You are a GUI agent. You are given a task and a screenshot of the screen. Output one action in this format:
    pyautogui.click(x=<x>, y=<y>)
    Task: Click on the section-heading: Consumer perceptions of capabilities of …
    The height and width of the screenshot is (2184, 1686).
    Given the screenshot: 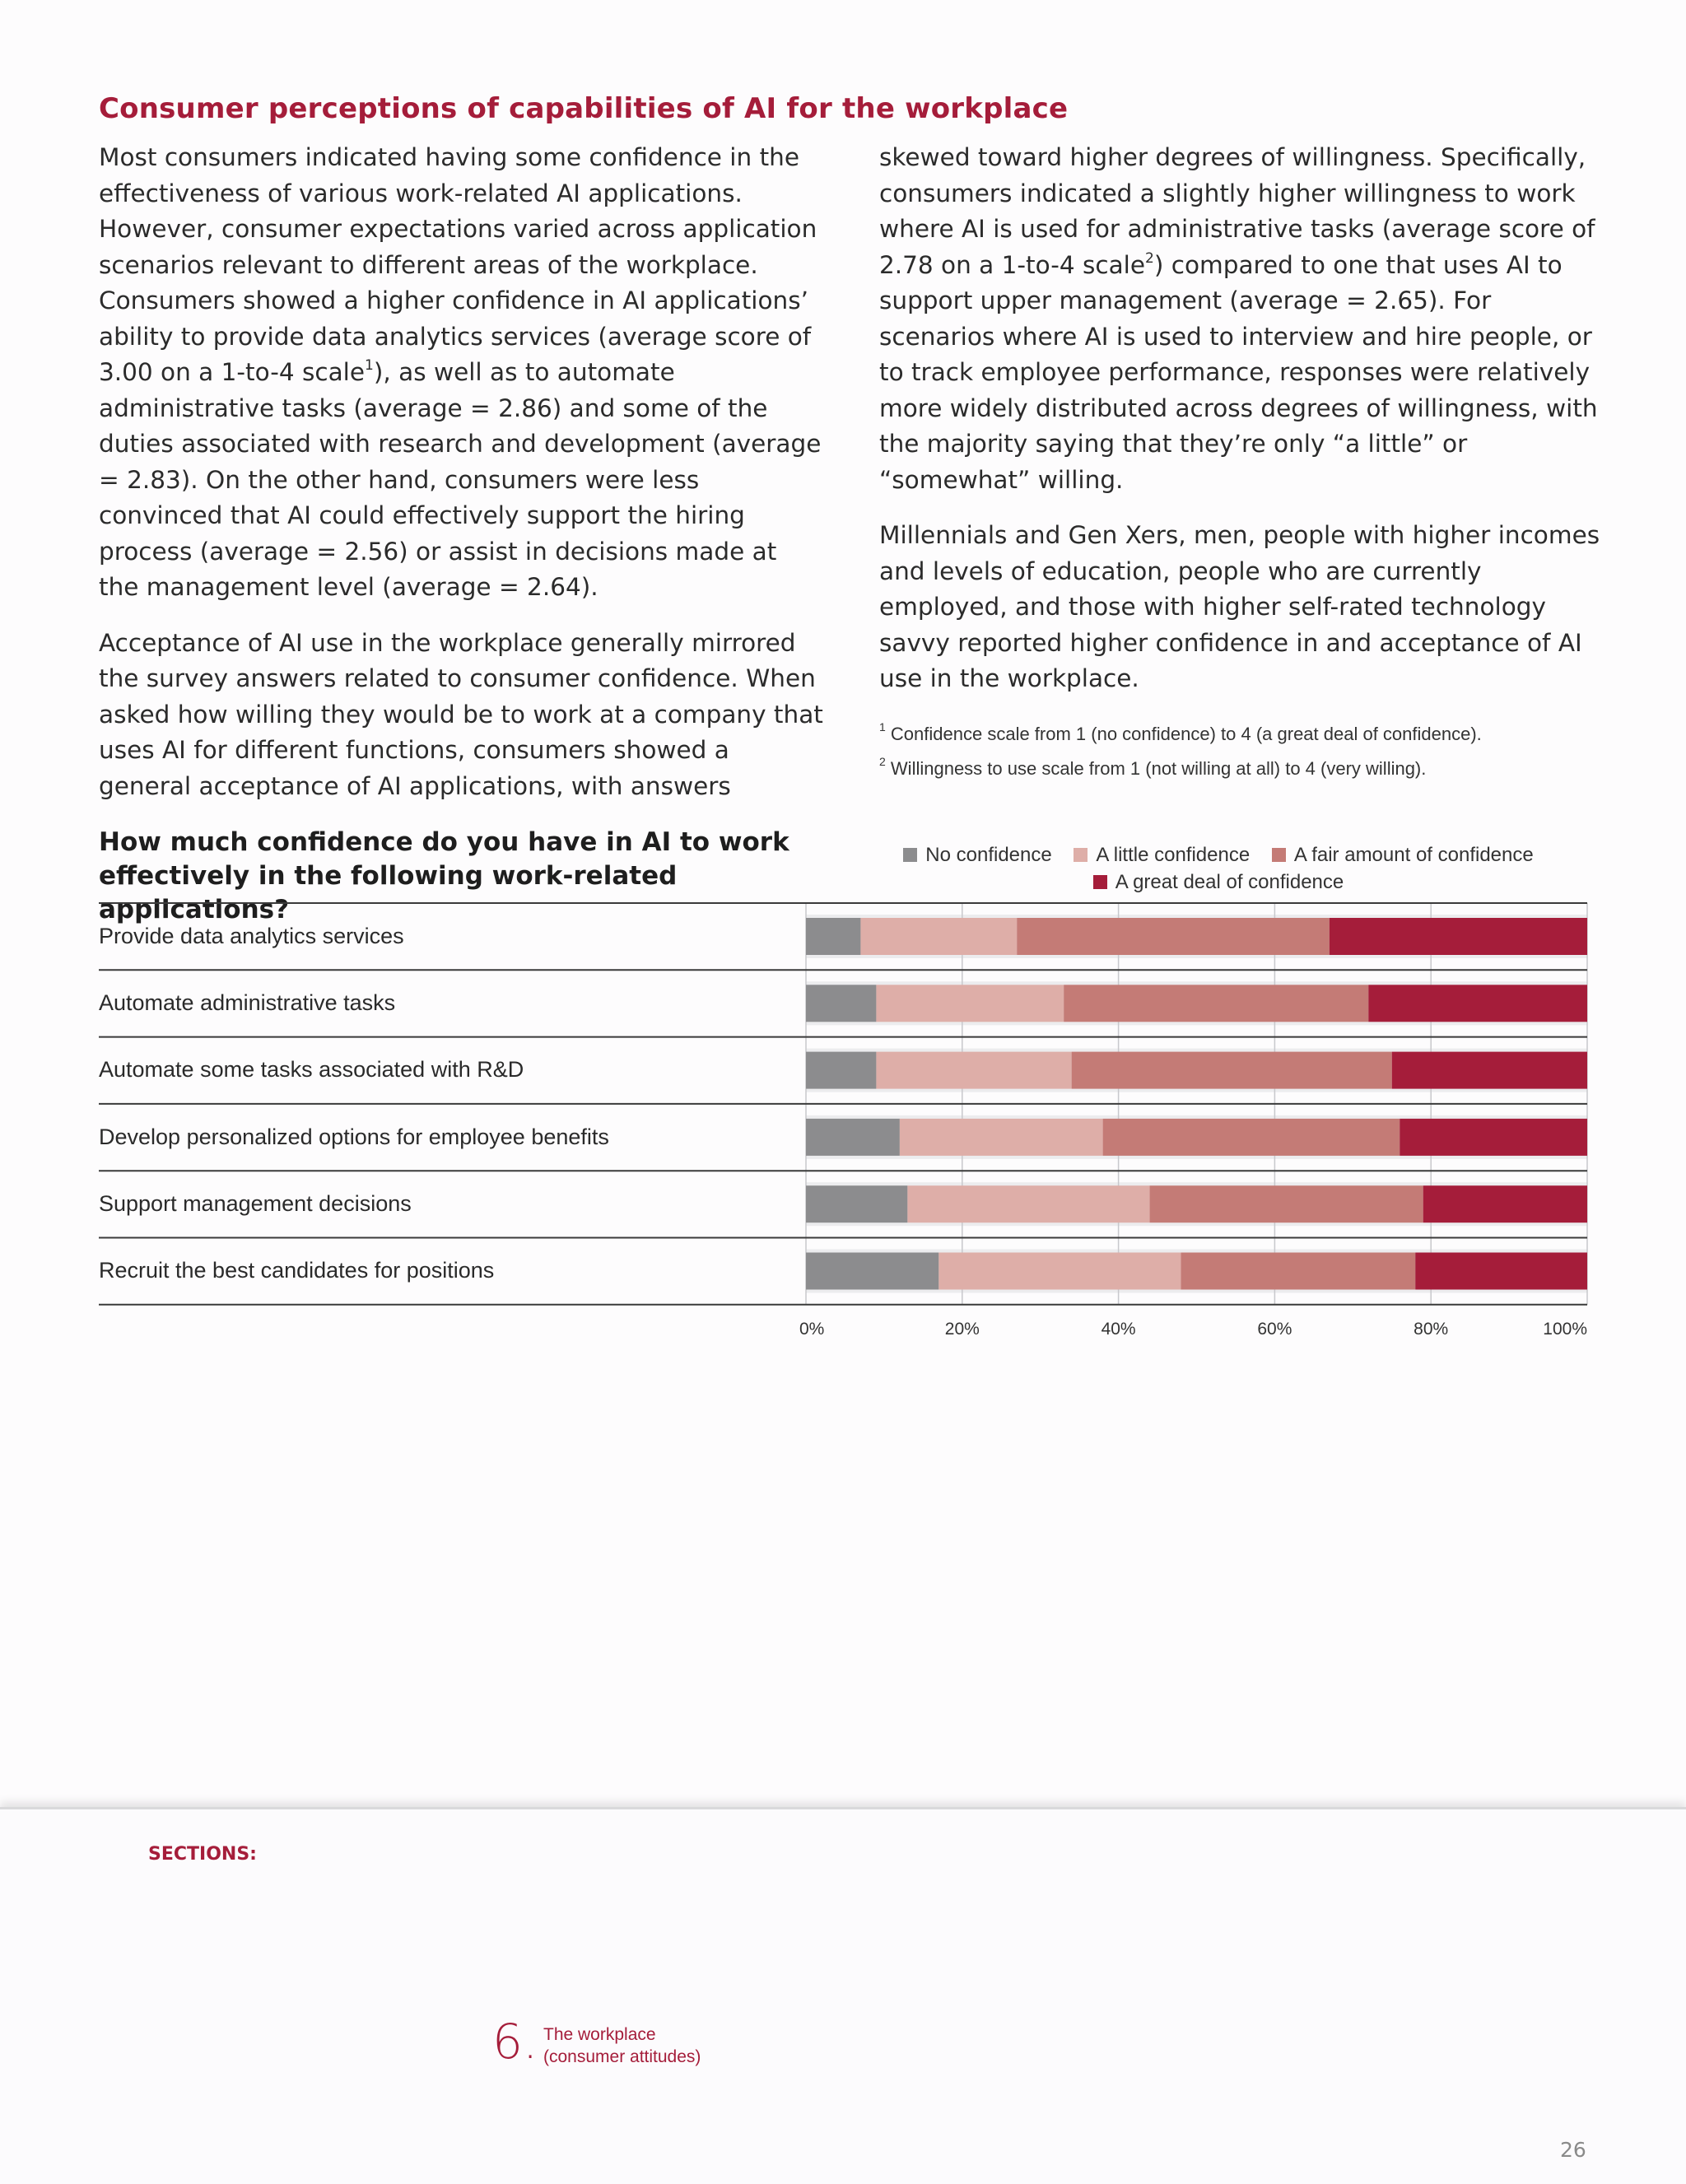 What is the action you would take?
    pyautogui.click(x=584, y=108)
    